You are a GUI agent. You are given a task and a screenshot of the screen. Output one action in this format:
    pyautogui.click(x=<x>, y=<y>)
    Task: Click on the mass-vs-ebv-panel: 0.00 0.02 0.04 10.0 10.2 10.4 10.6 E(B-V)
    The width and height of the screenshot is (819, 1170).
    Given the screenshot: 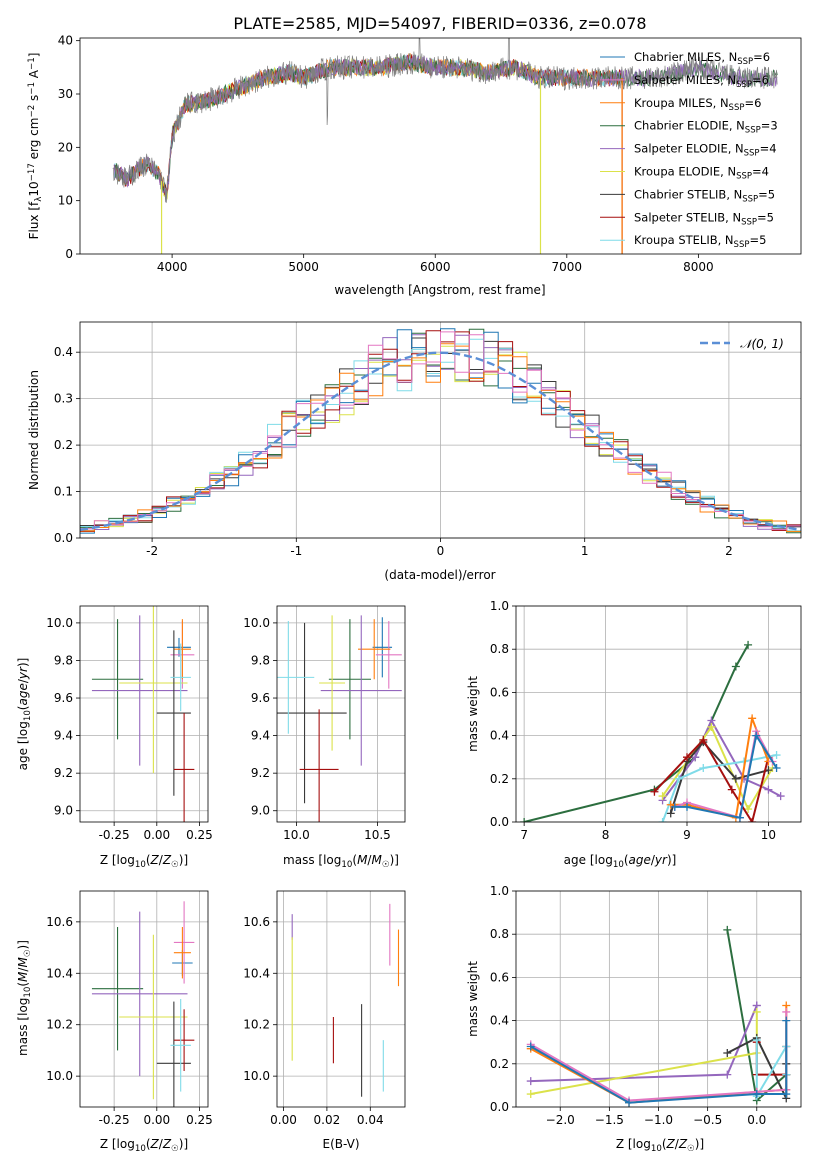 What is the action you would take?
    pyautogui.click(x=324, y=1020)
    